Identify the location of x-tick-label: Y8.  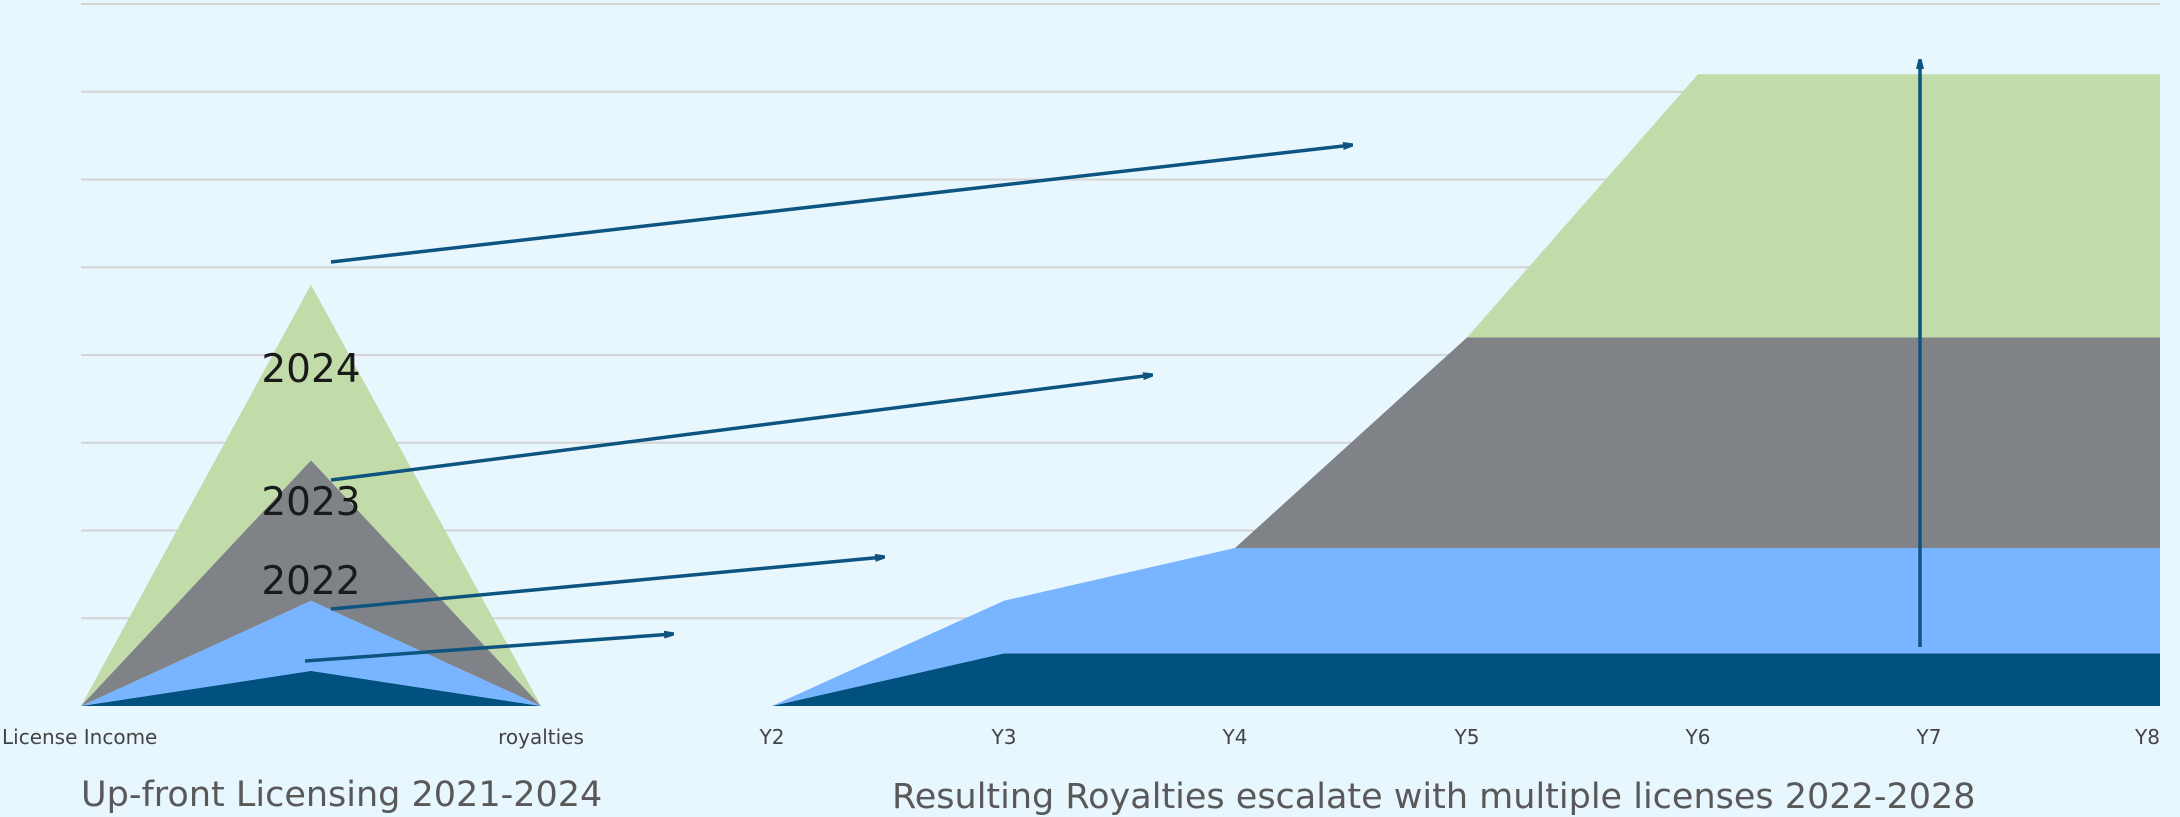
(2147, 737).